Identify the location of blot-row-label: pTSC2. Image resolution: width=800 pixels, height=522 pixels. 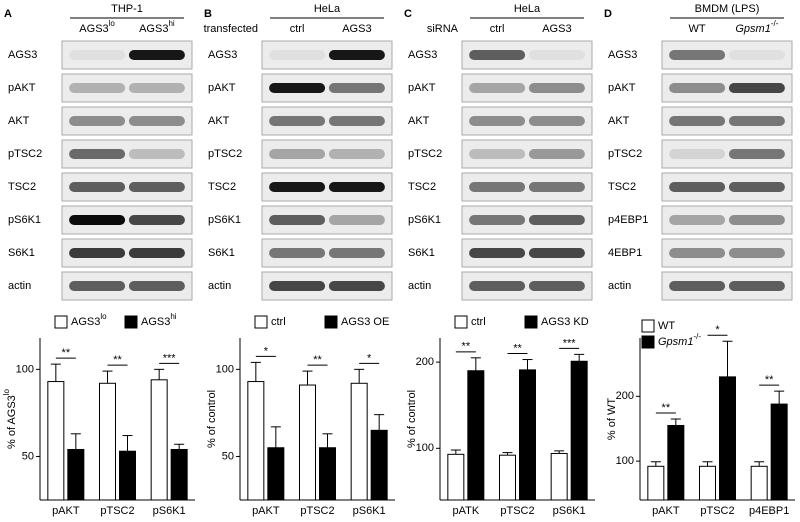
(225, 154).